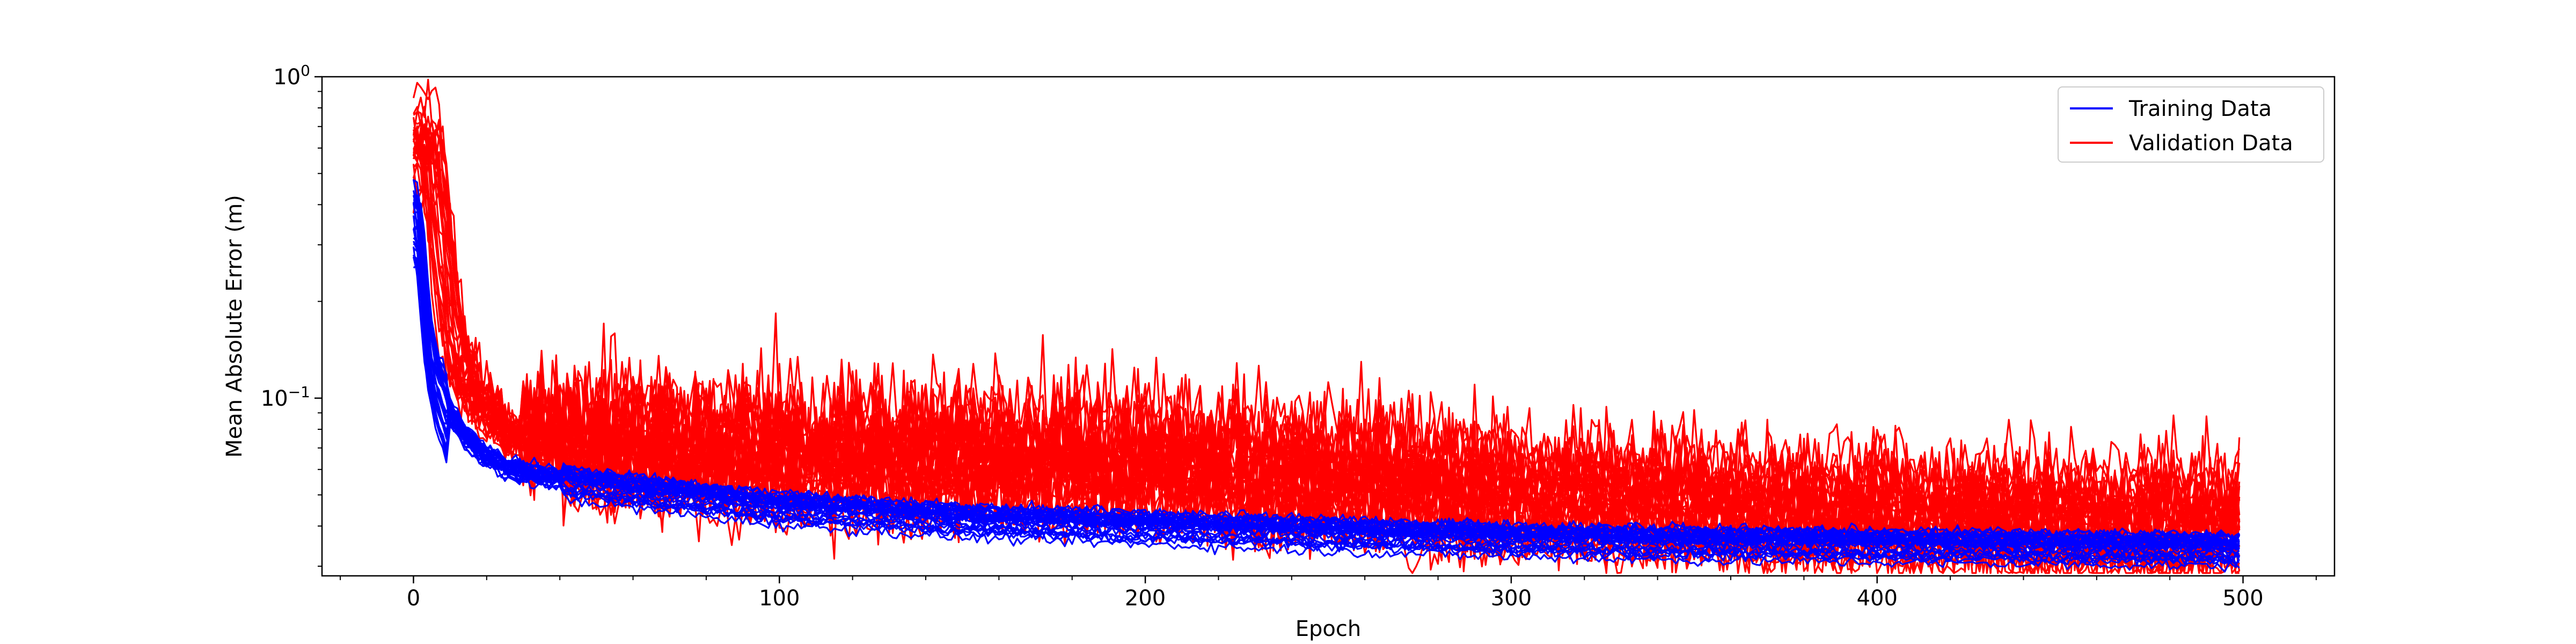  Describe the element at coordinates (2200, 109) in the screenshot. I see `legend-label-training: Training Data` at that location.